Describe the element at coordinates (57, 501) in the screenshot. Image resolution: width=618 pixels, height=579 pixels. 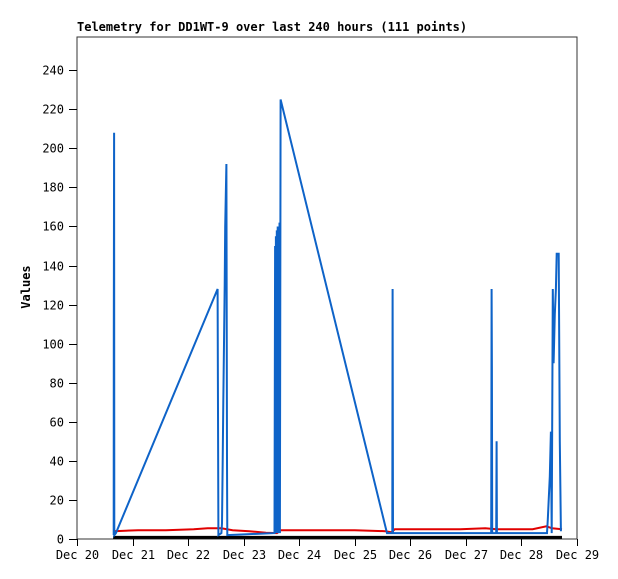
I see `y-tick-label: 20` at that location.